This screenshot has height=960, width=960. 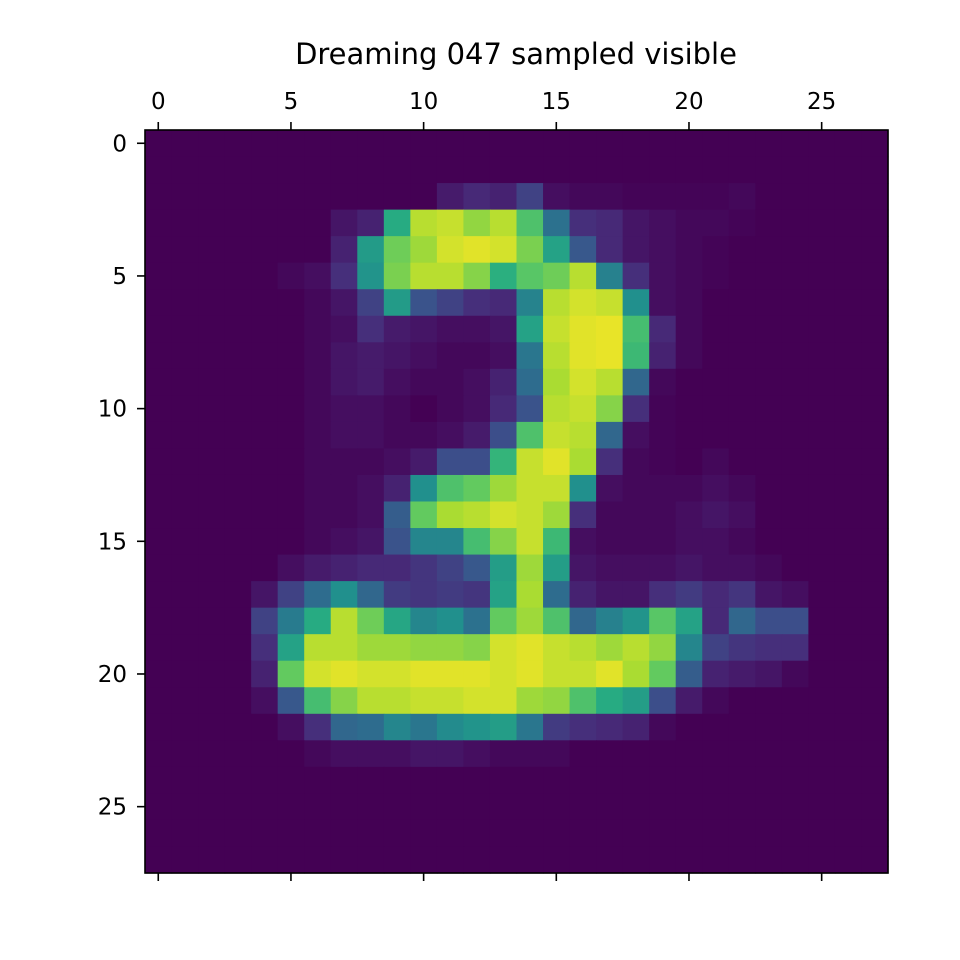 I want to click on chart-title: Dreaming 047 sampled visible, so click(x=516, y=54).